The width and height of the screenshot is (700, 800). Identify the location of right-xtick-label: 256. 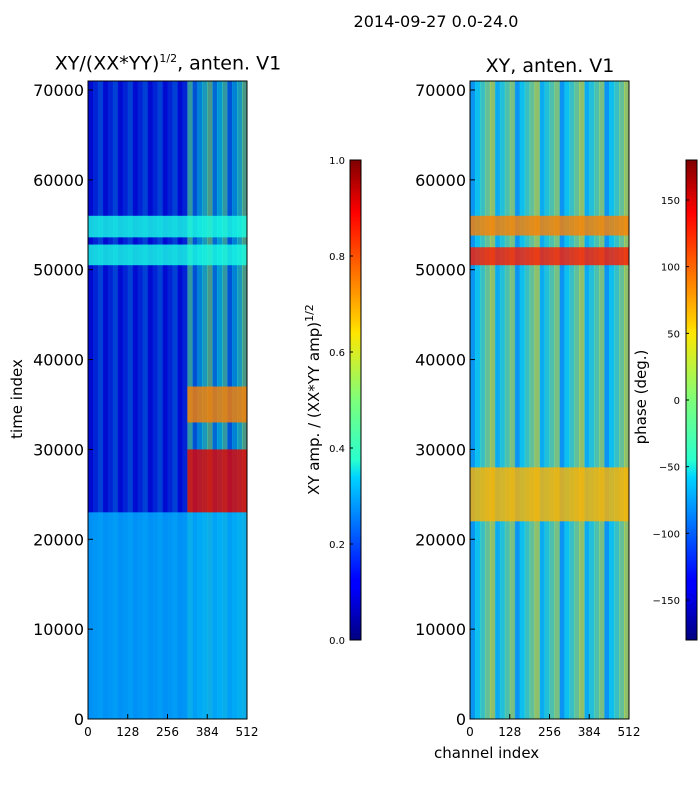
(549, 732).